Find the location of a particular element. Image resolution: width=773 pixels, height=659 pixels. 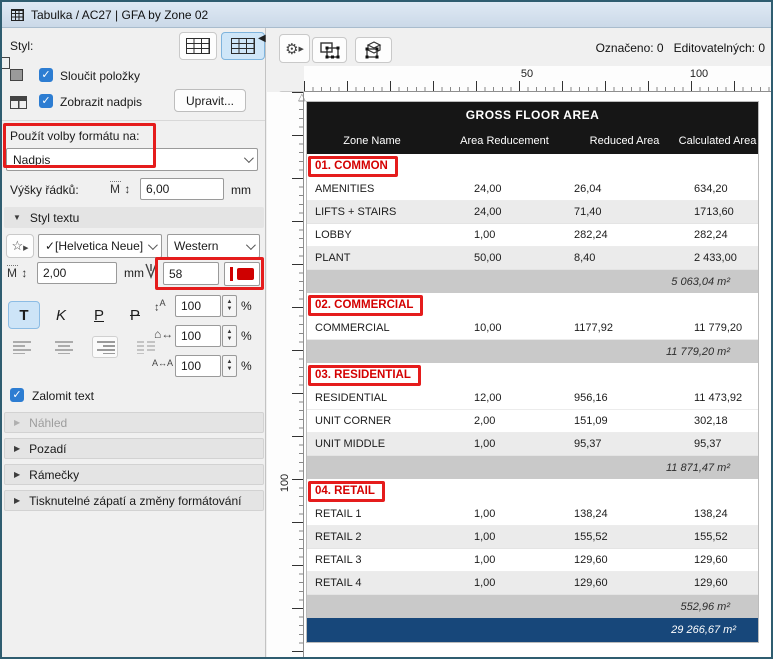

reduced-area-cell: 138,24 is located at coordinates (591, 514).